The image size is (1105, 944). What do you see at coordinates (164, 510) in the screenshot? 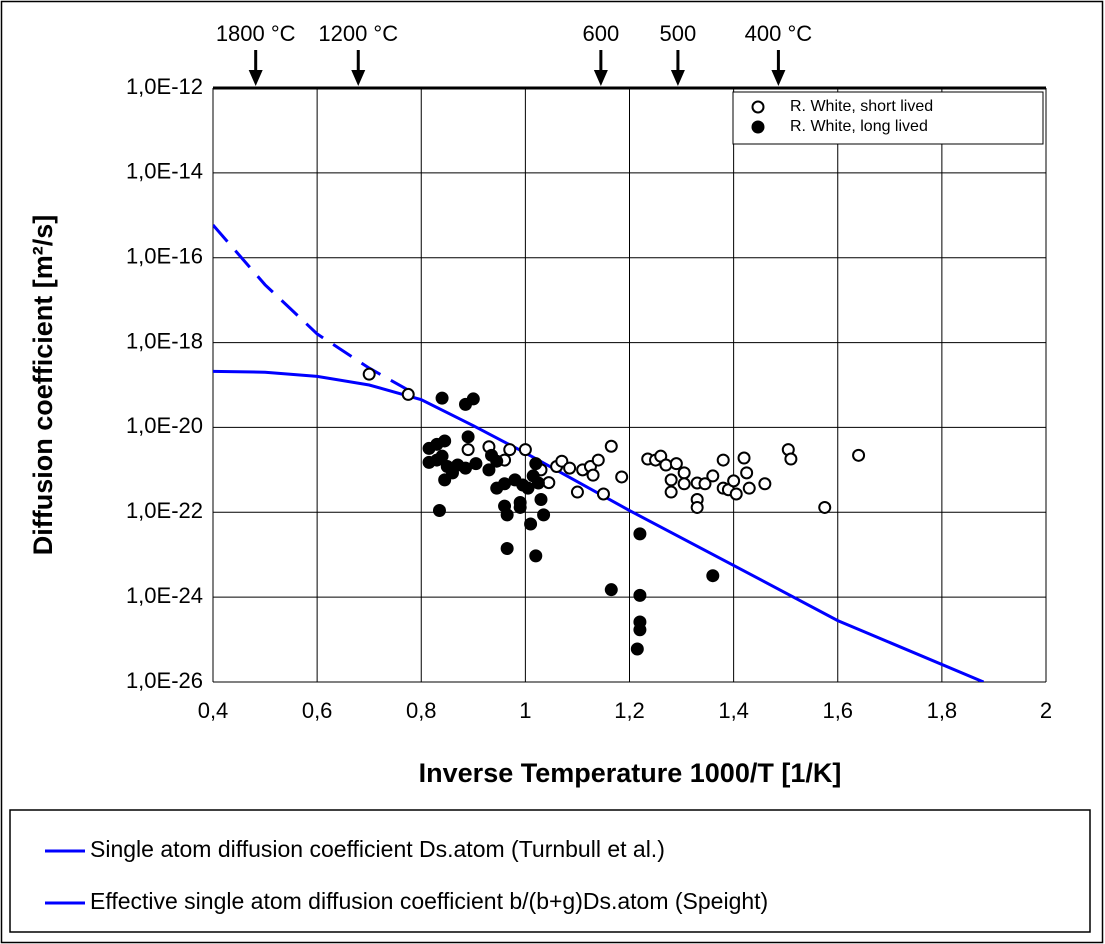
I see `y-tick-label: 1,0E-22` at bounding box center [164, 510].